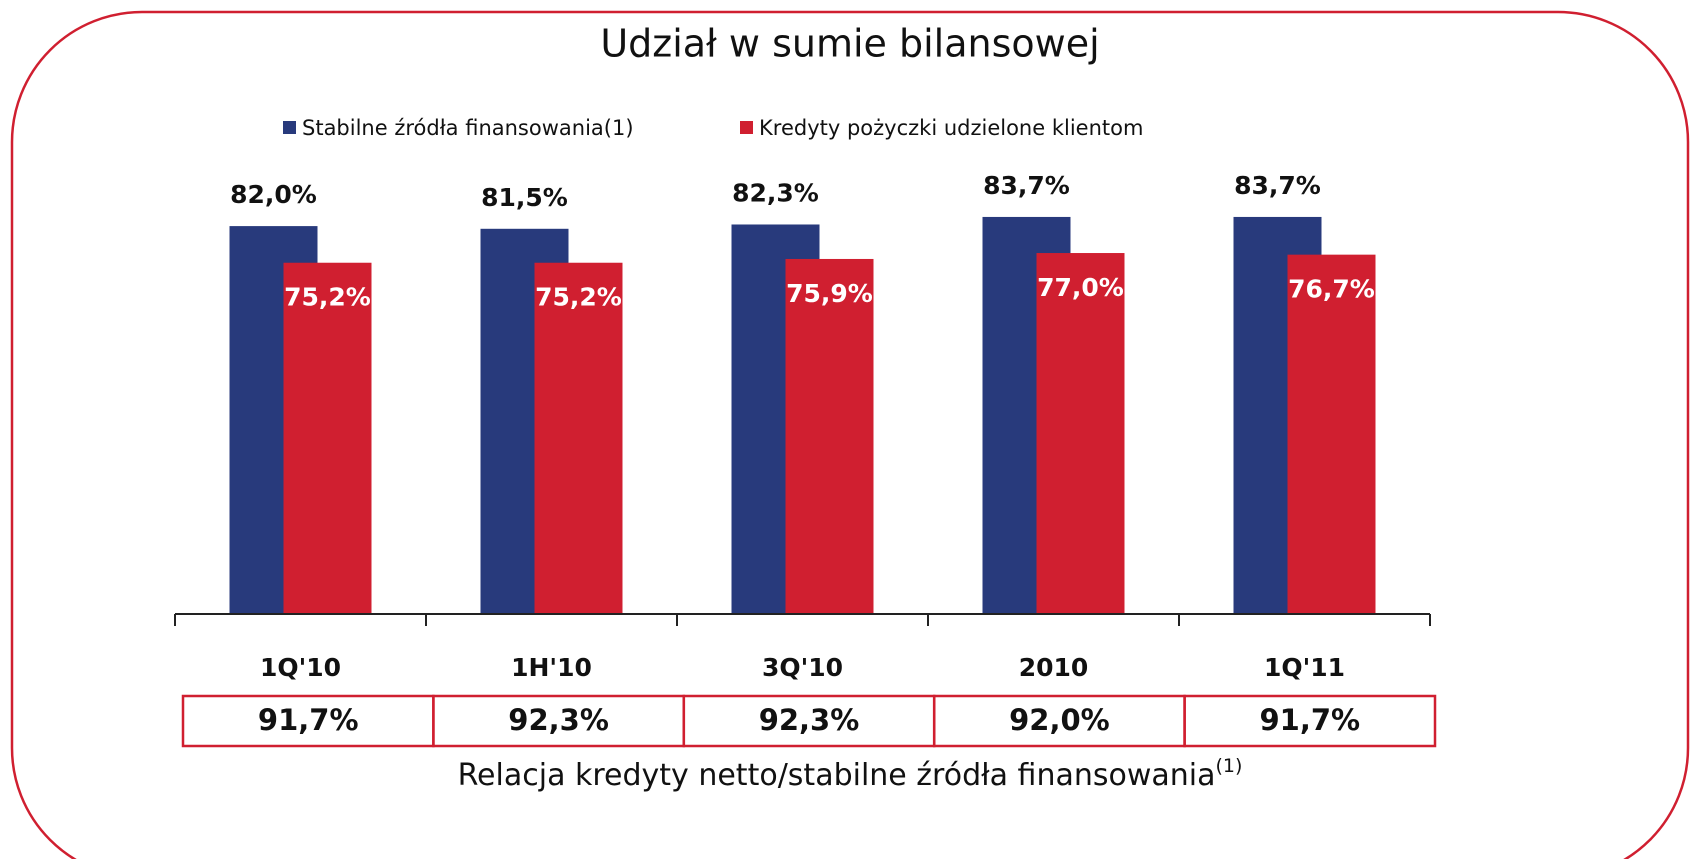 This screenshot has height=859, width=1700. Describe the element at coordinates (1331, 289) in the screenshot. I see `data-label: 76,7%` at that location.